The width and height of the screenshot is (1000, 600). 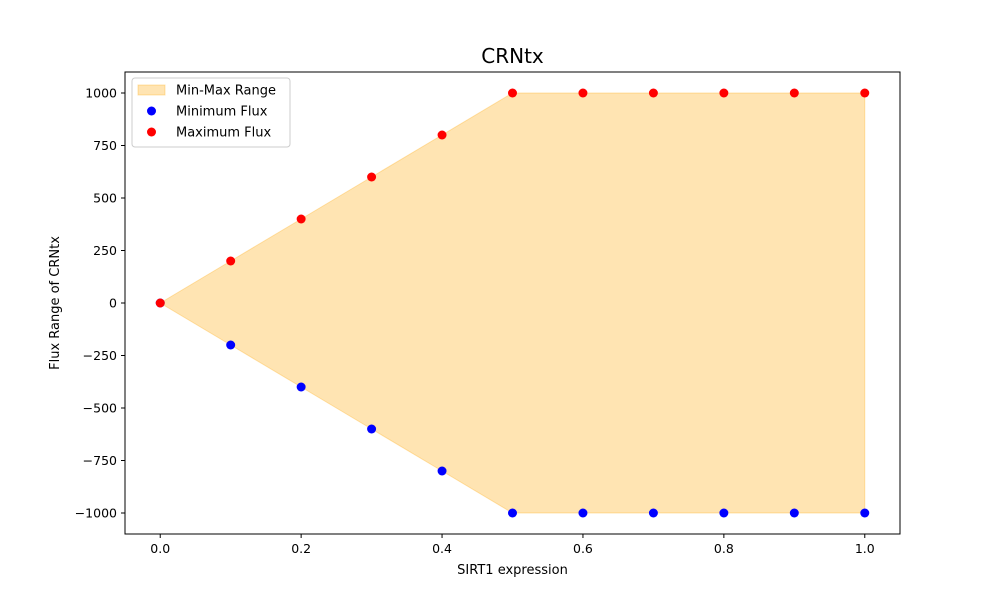 What do you see at coordinates (96, 513) in the screenshot?
I see `y-tick-label: −1000` at bounding box center [96, 513].